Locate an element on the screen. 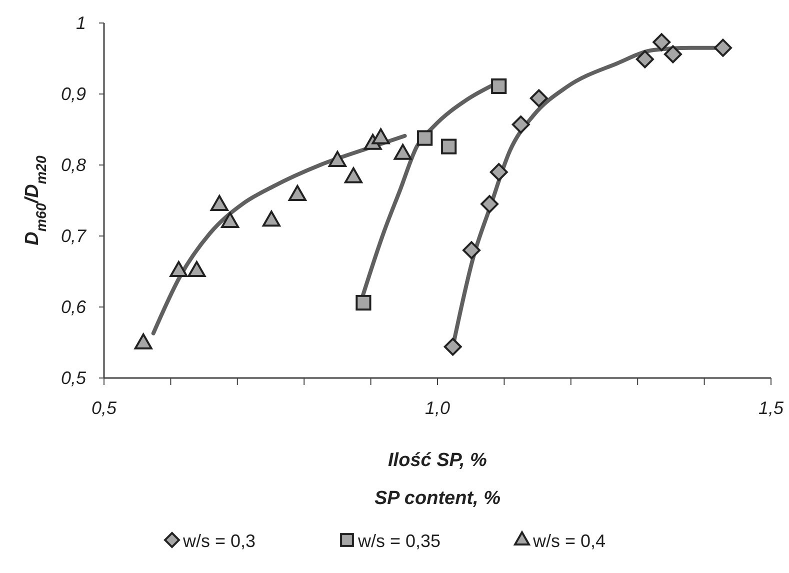 This screenshot has width=789, height=573. x-tick-label: 0,5 is located at coordinates (104, 408).